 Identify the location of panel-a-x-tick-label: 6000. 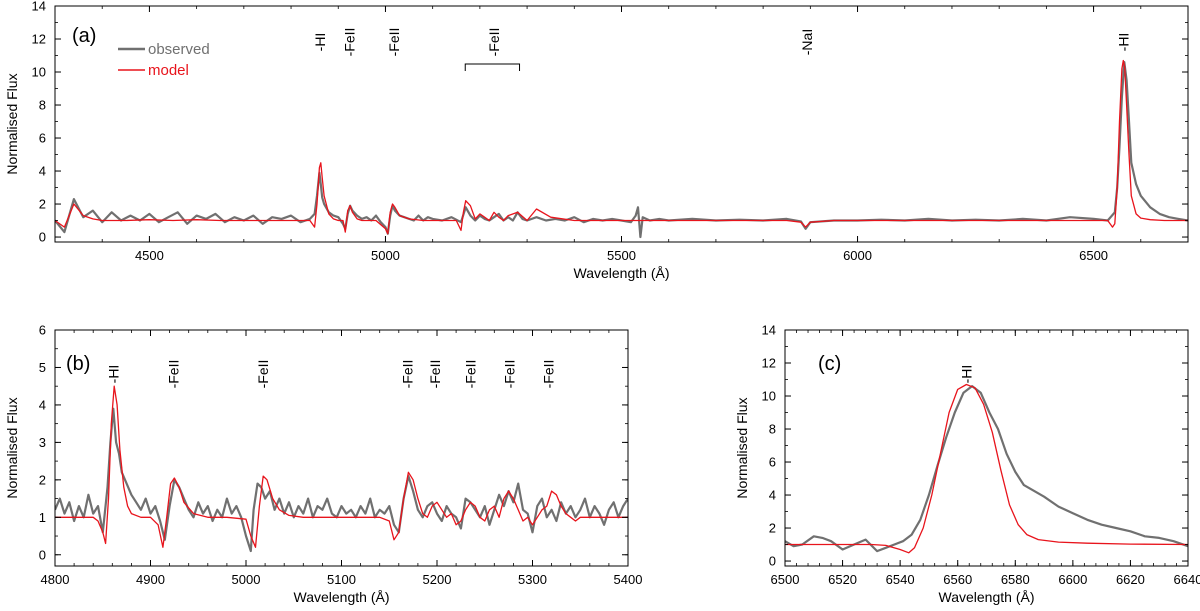
(857, 255).